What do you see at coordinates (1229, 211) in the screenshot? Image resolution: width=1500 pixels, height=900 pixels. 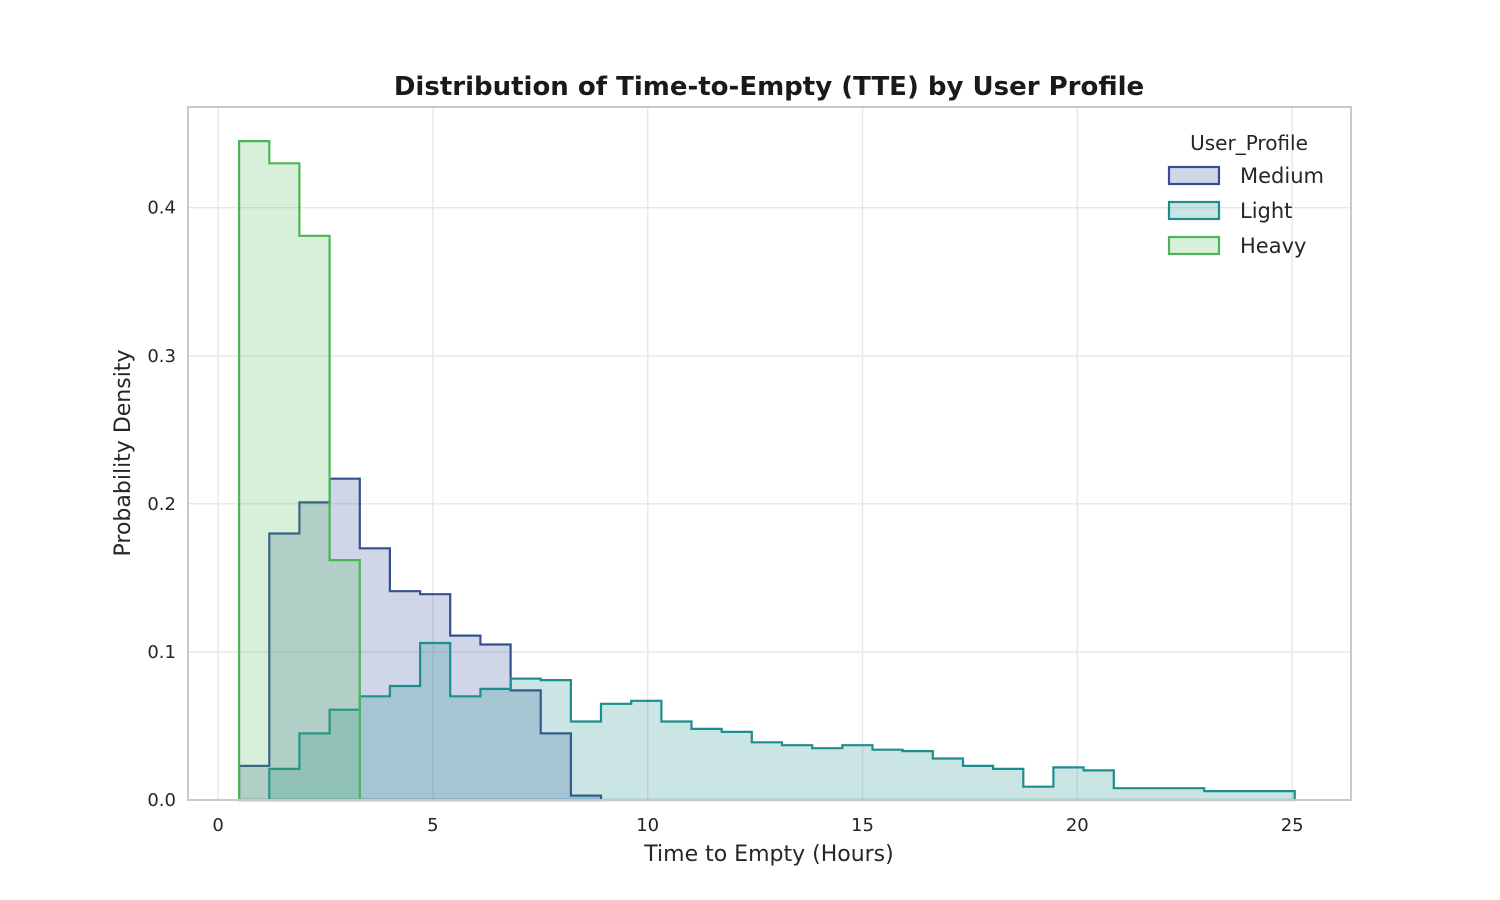 I see `legend-item-light: Light` at bounding box center [1229, 211].